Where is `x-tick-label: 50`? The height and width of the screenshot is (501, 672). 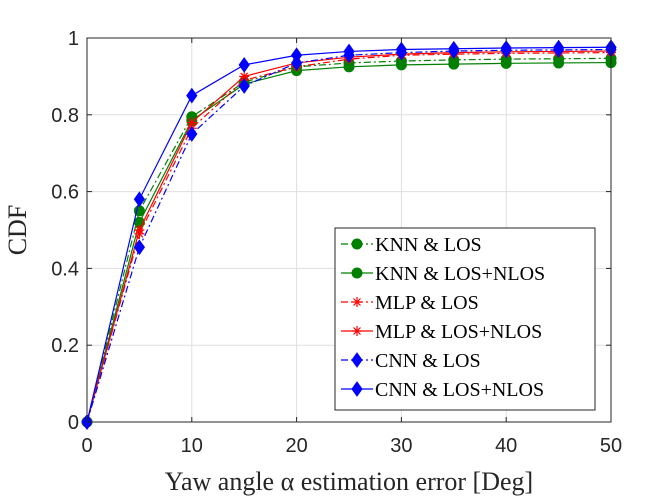 x-tick-label: 50 is located at coordinates (611, 446).